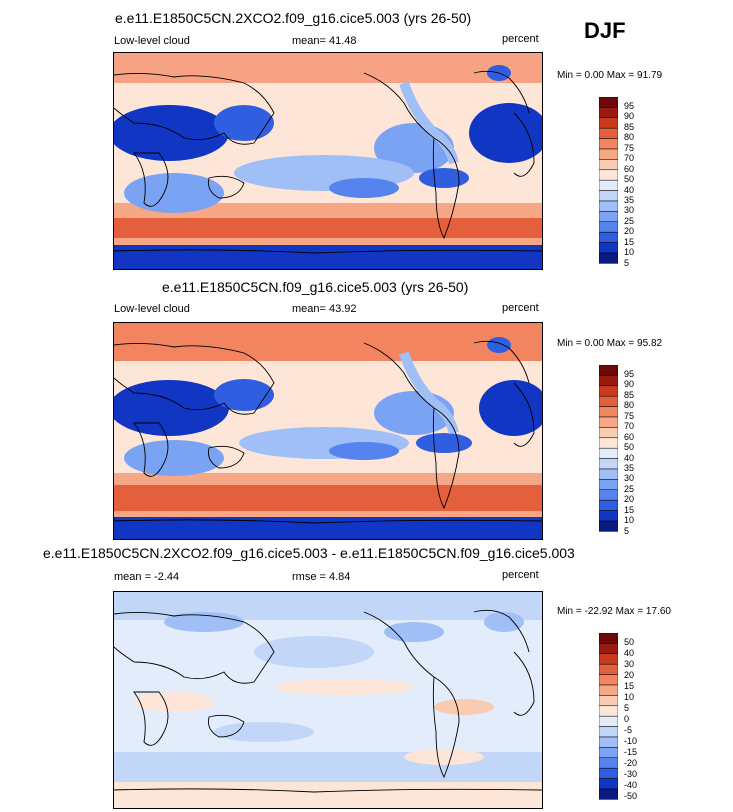  Describe the element at coordinates (147, 577) in the screenshot. I see `panel3-mean: mean = -2.44` at that location.